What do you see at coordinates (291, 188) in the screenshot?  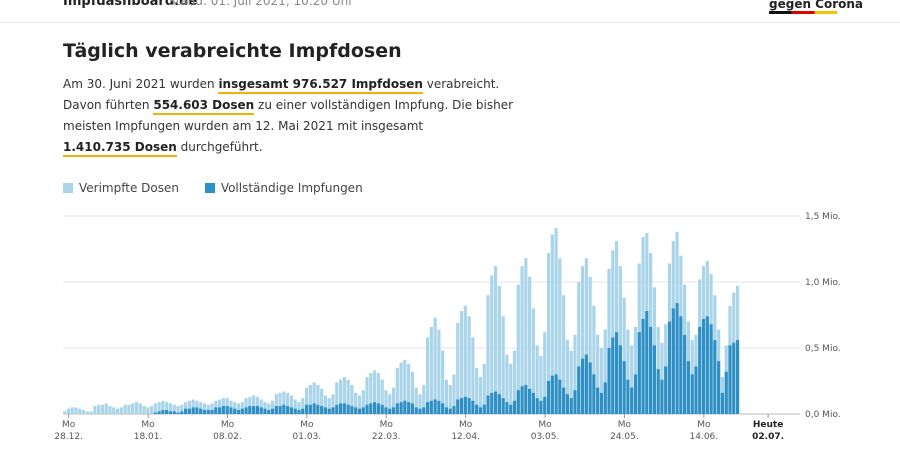 I see `legend-label-complete: Vollständige Impfungen` at bounding box center [291, 188].